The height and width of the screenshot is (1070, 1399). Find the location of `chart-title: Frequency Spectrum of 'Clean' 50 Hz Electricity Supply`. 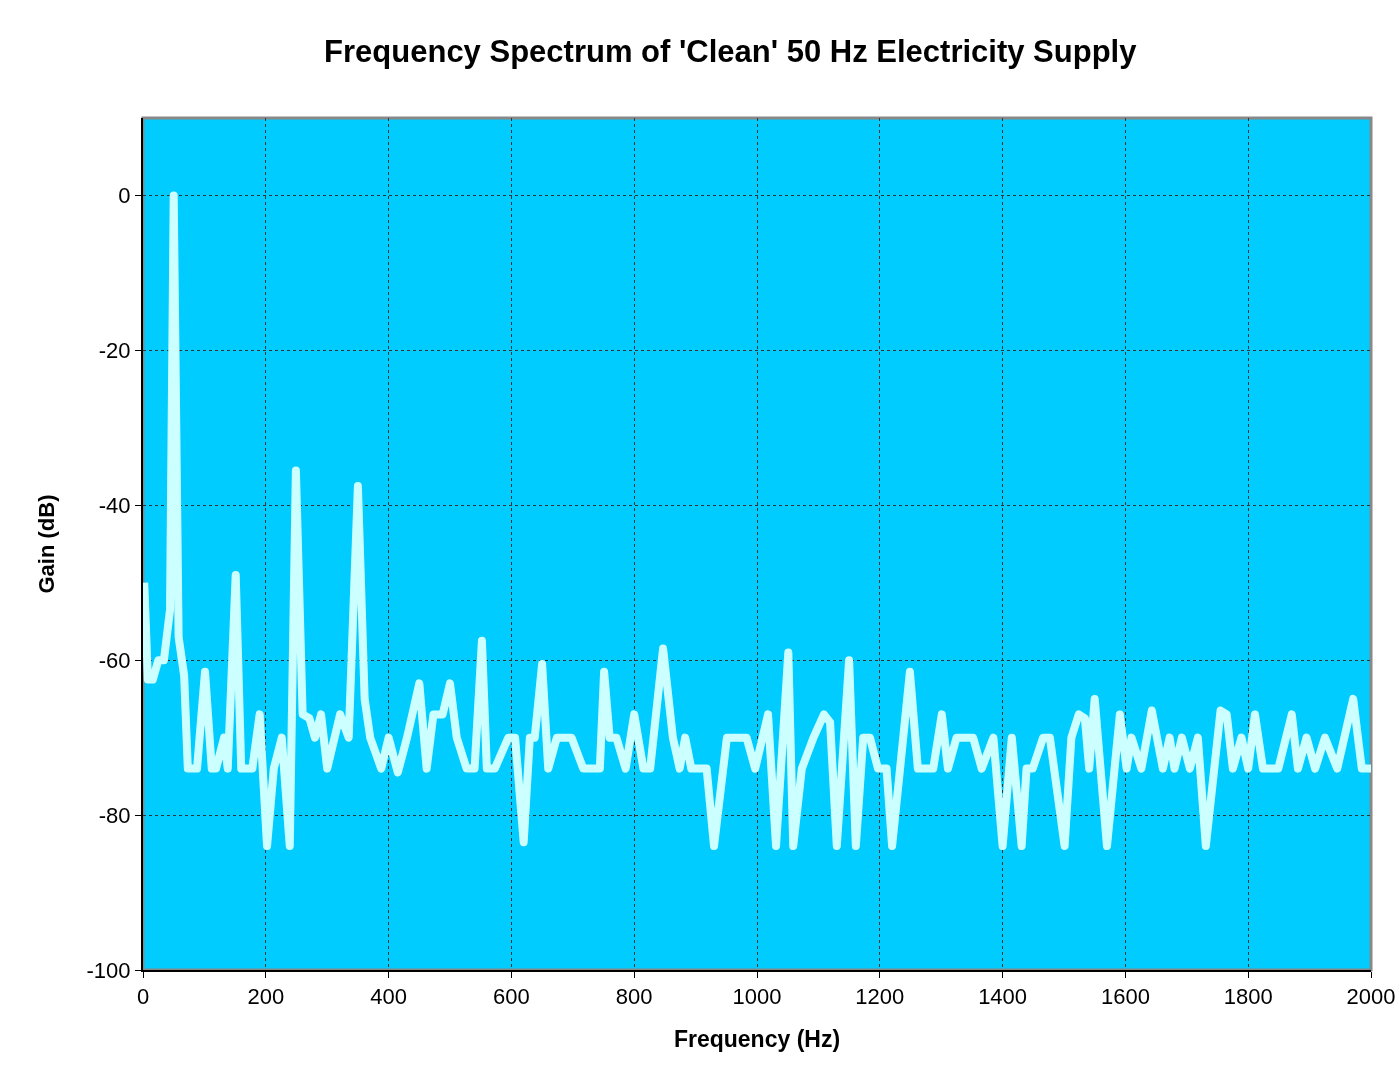

chart-title: Frequency Spectrum of 'Clean' 50 Hz Electricity Supply is located at coordinates (731, 52).